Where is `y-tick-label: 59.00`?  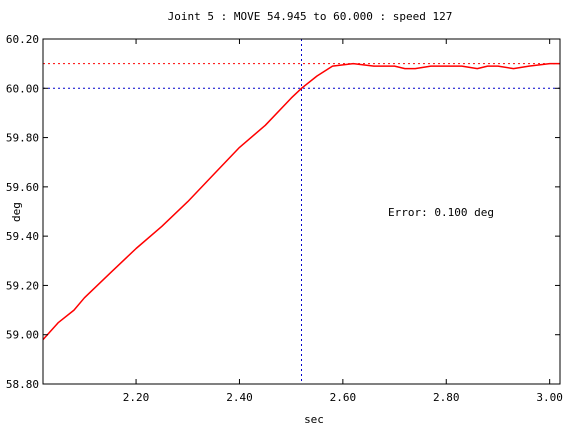
y-tick-label: 59.00 is located at coordinates (22, 335).